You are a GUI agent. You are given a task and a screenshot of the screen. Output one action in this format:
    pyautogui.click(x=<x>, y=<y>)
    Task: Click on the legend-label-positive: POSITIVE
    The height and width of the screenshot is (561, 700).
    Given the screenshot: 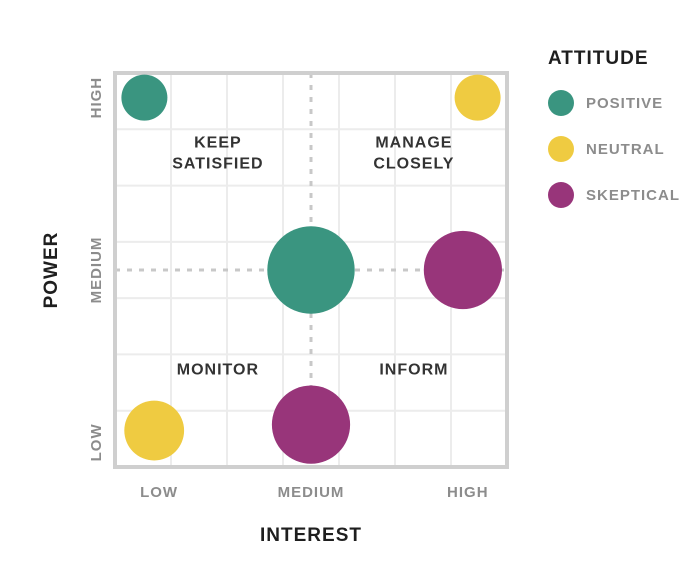 What is the action you would take?
    pyautogui.click(x=625, y=103)
    